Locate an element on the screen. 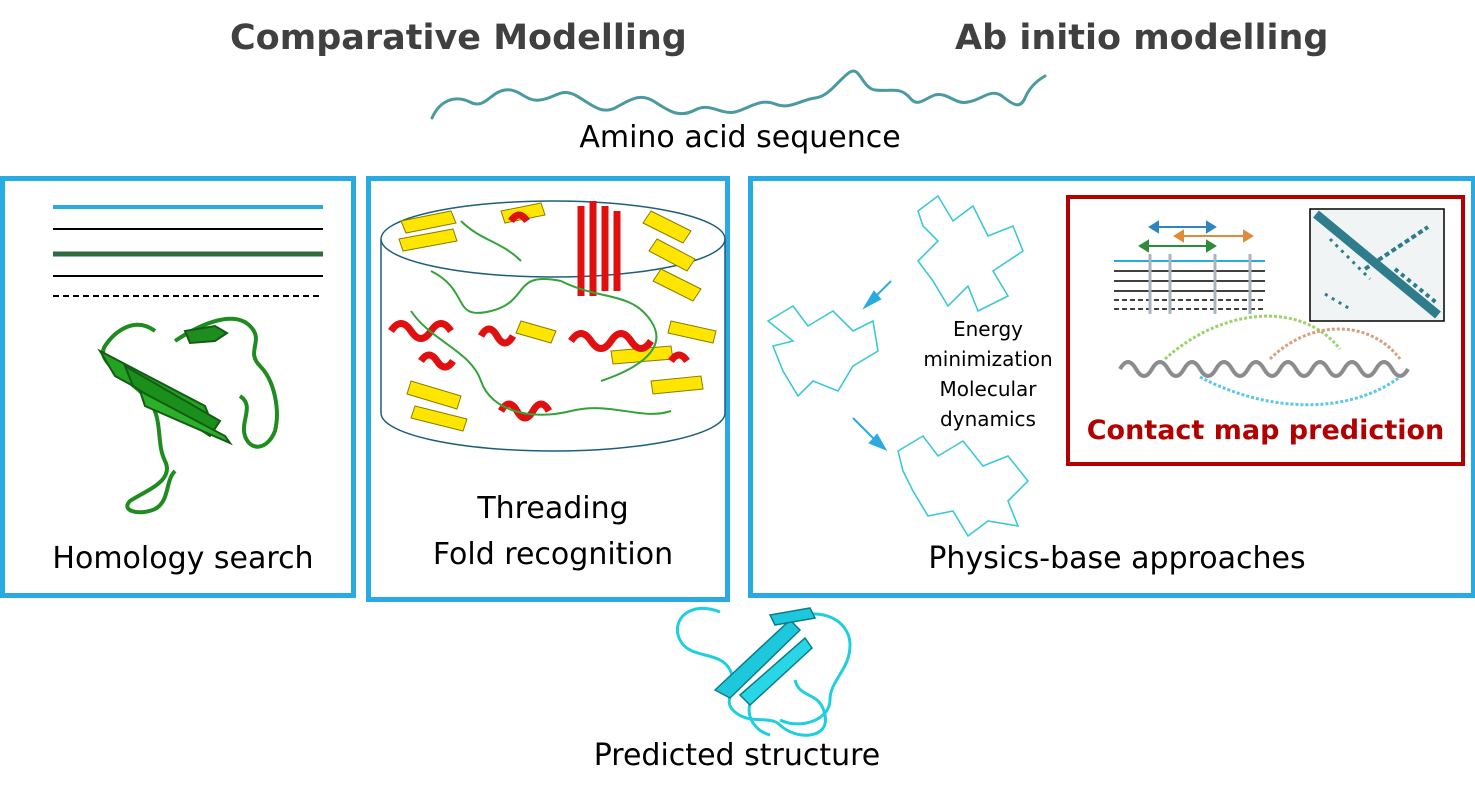 This screenshot has height=803, width=1475. physics-based-label: Physics-base approaches is located at coordinates (1117, 558).